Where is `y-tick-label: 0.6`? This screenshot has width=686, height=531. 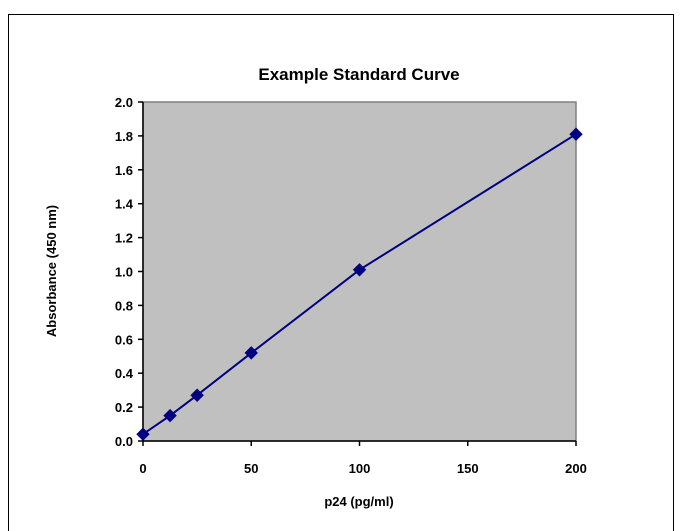
y-tick-label: 0.6 is located at coordinates (124, 339).